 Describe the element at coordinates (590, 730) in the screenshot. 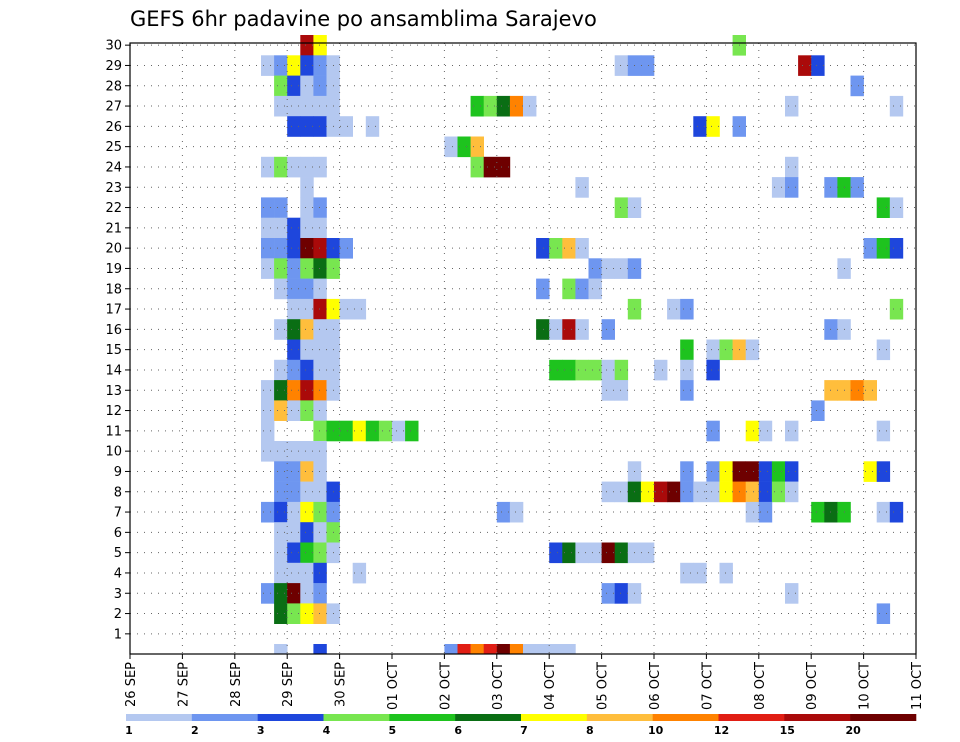

I see `colorbar-label: 8` at that location.